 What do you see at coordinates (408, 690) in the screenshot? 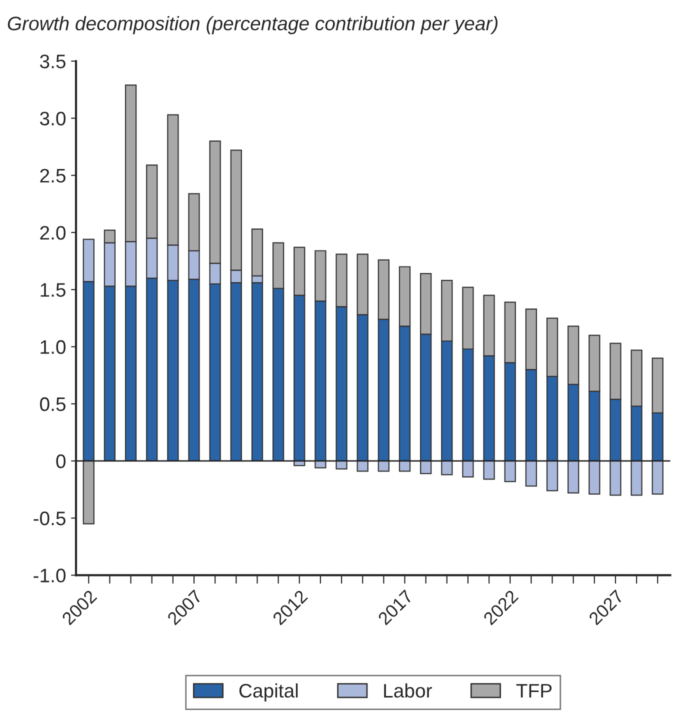
I see `legend-label: Labor` at bounding box center [408, 690].